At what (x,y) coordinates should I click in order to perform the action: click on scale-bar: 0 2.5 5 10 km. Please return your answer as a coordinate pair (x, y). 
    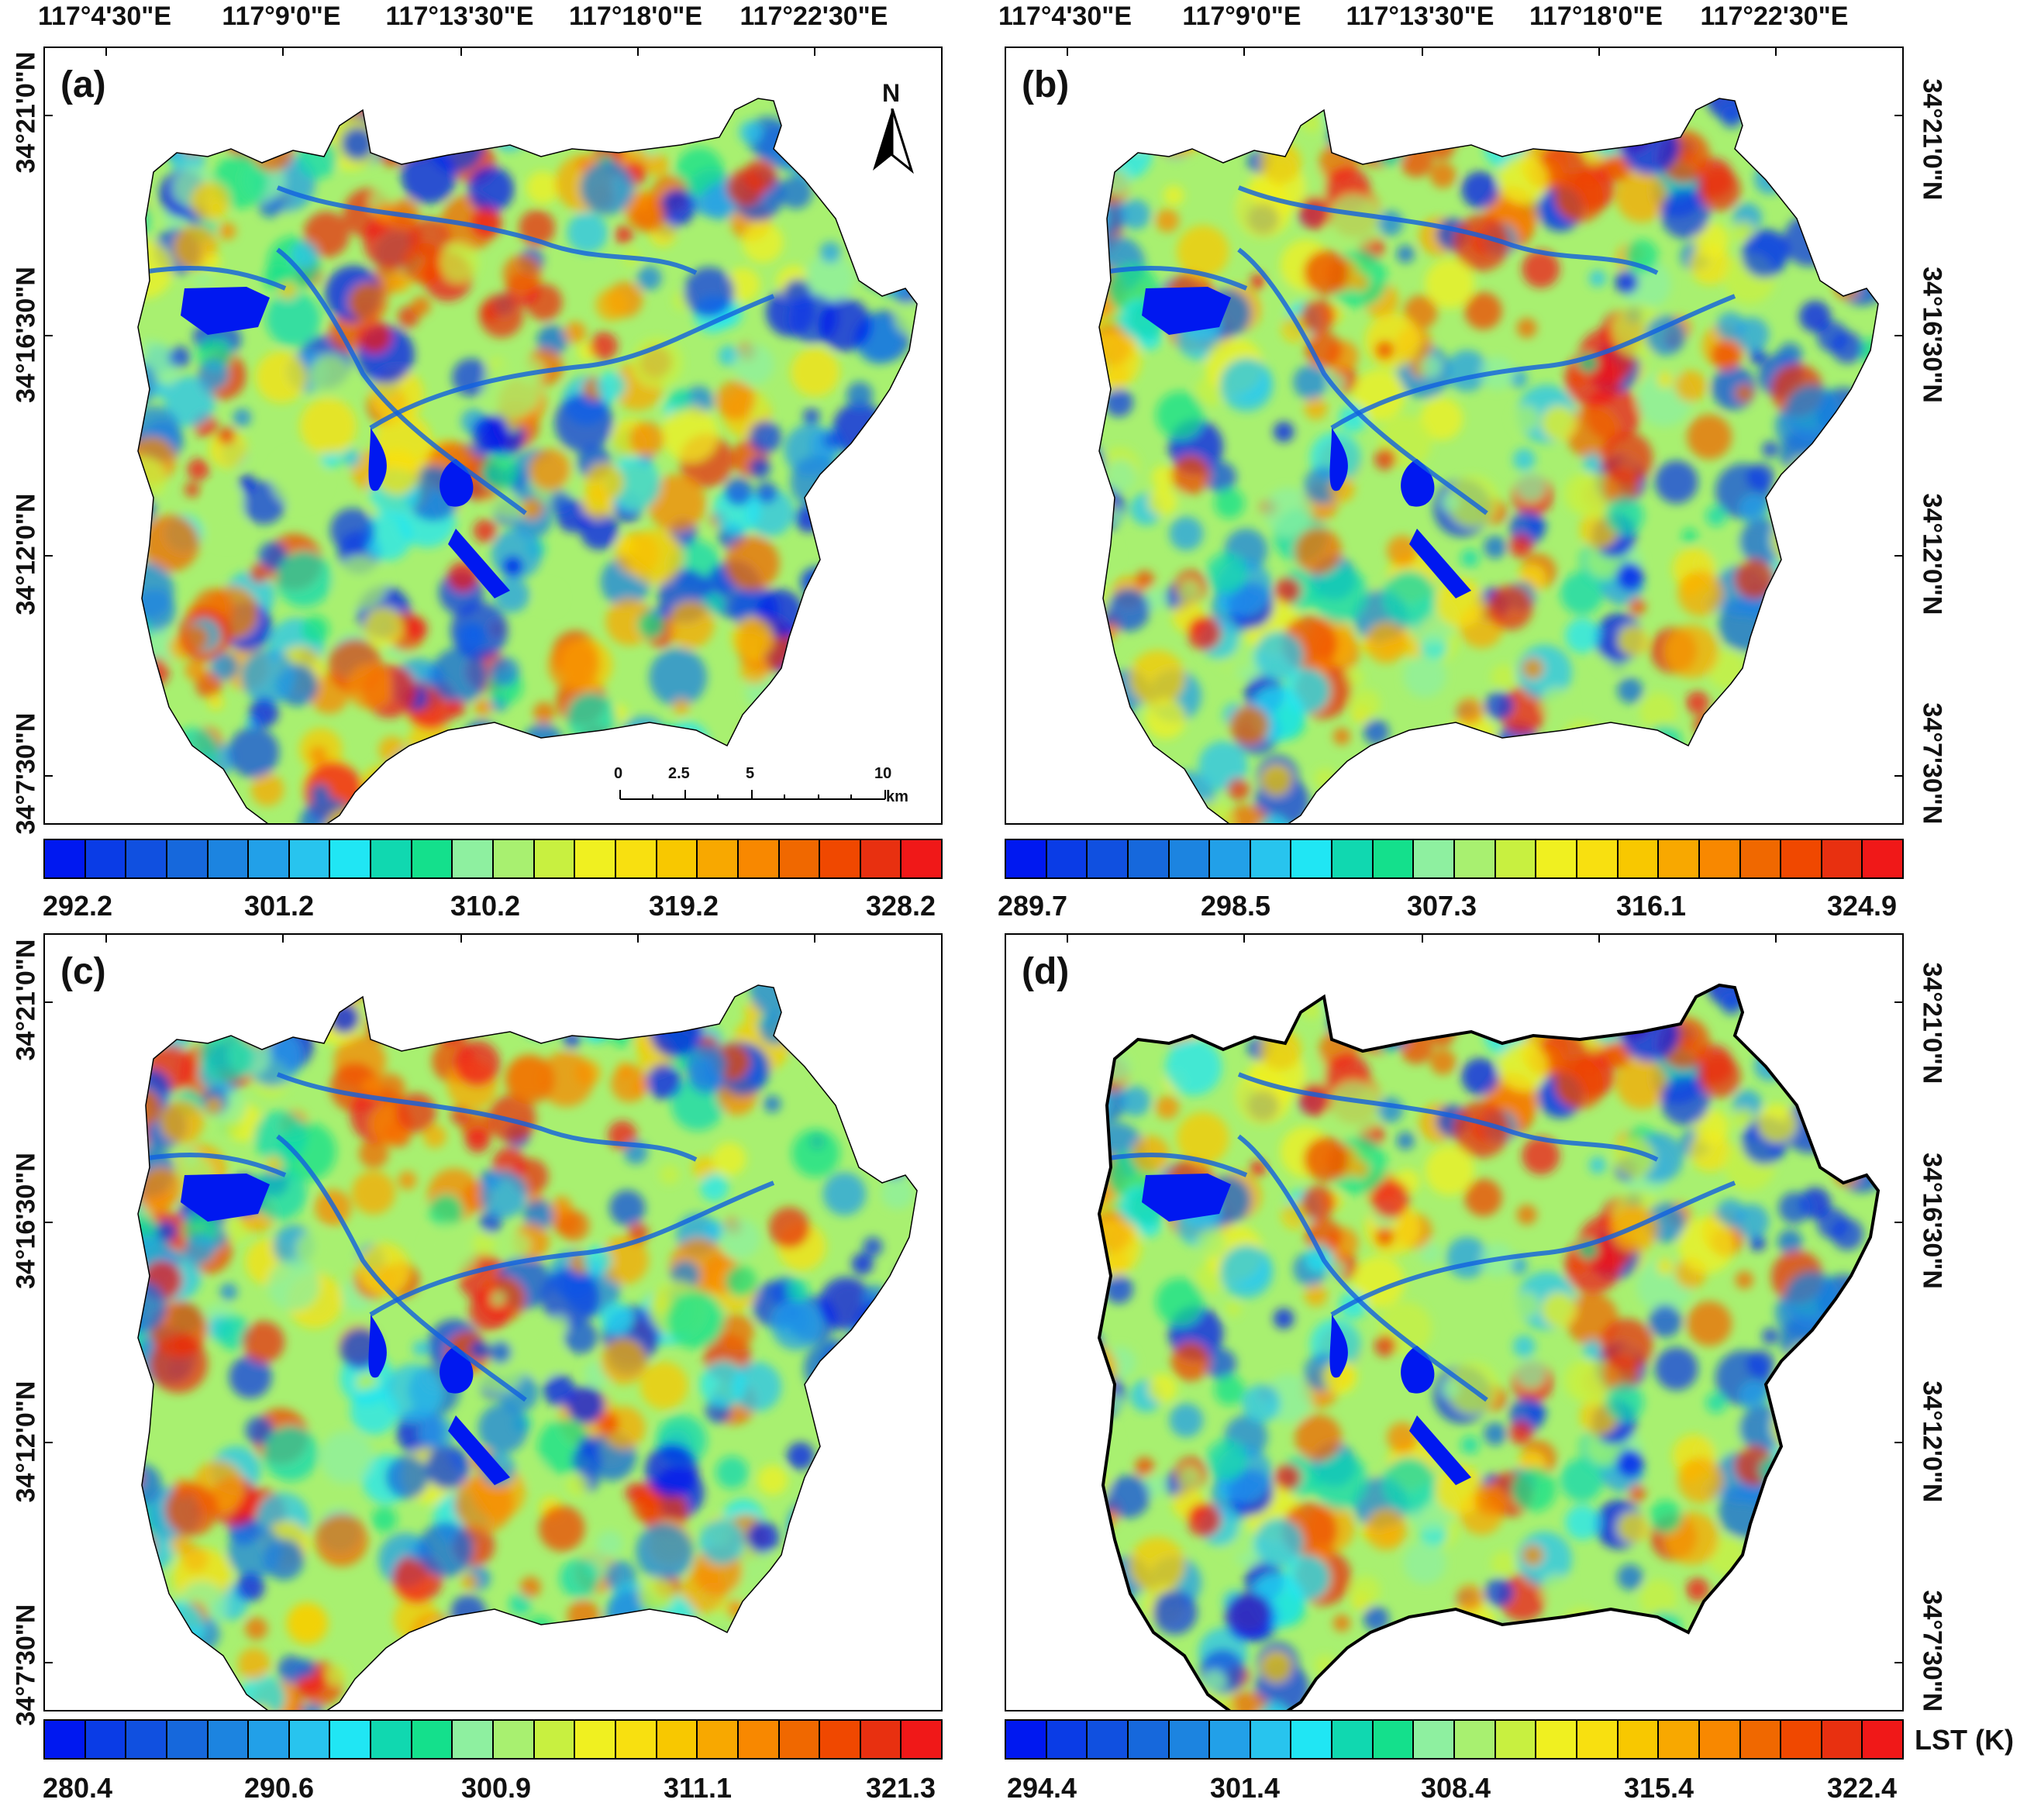
    Looking at the image, I should click on (761, 789).